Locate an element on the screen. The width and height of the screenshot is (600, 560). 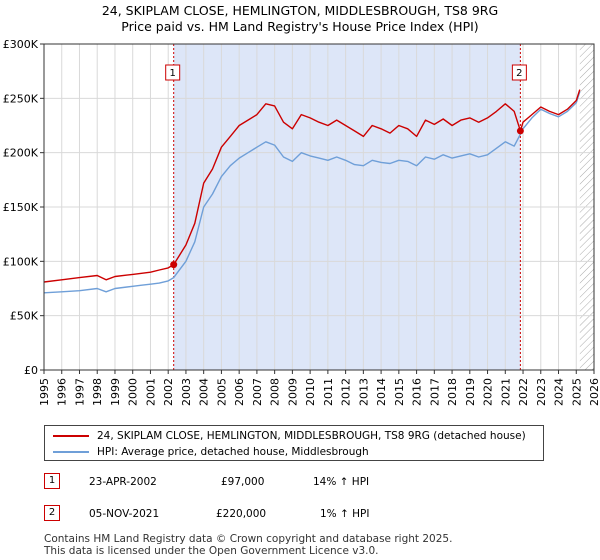
sale-marker-label: 2 is located at coordinates (519, 73).